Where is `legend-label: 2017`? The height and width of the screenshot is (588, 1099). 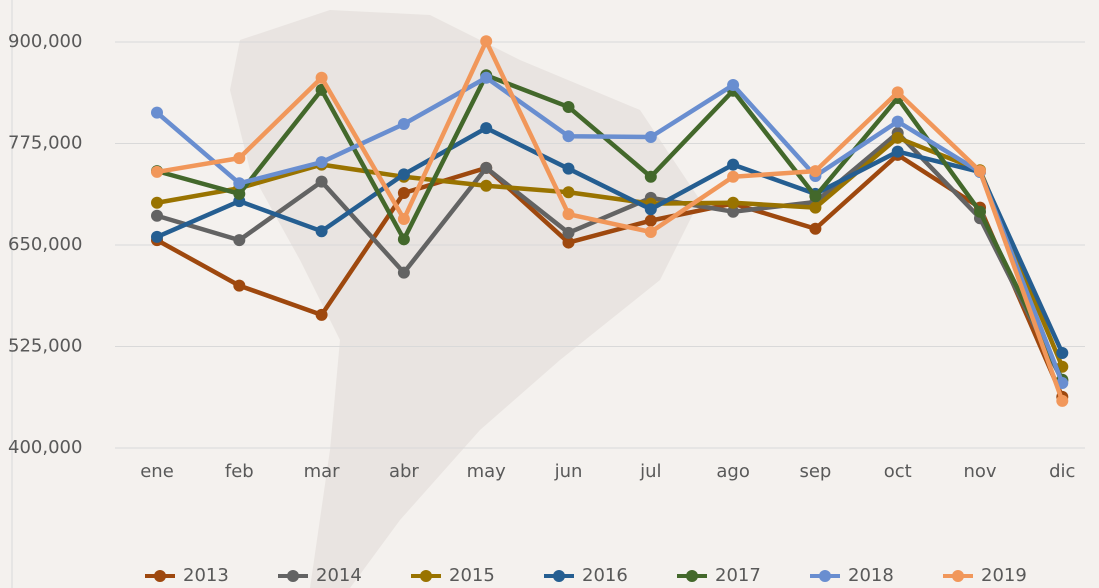
legend-label: 2017 is located at coordinates (738, 575).